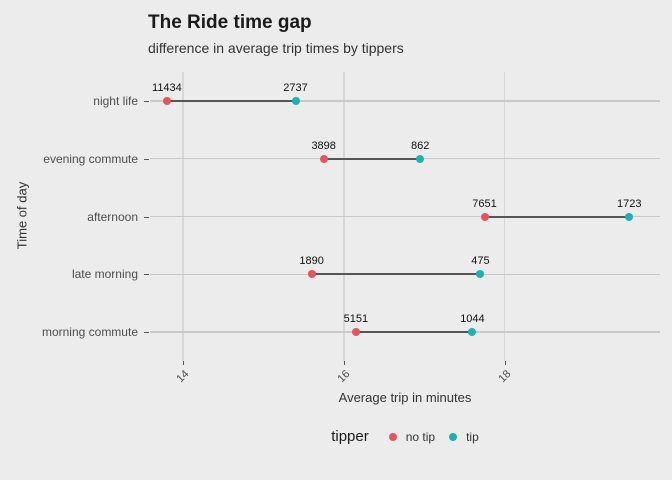 This screenshot has height=480, width=672. Describe the element at coordinates (480, 261) in the screenshot. I see `point-value-label: 475` at that location.